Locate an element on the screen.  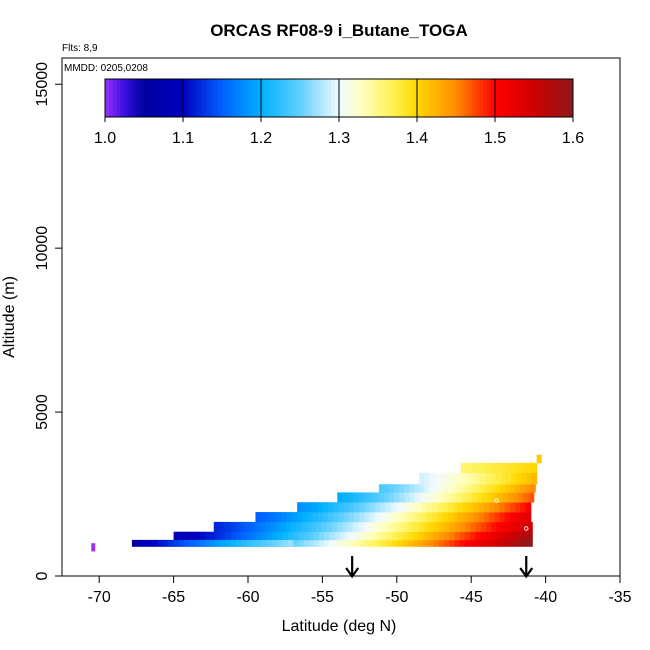
y-tick-label: 15000 is located at coordinates (42, 84).